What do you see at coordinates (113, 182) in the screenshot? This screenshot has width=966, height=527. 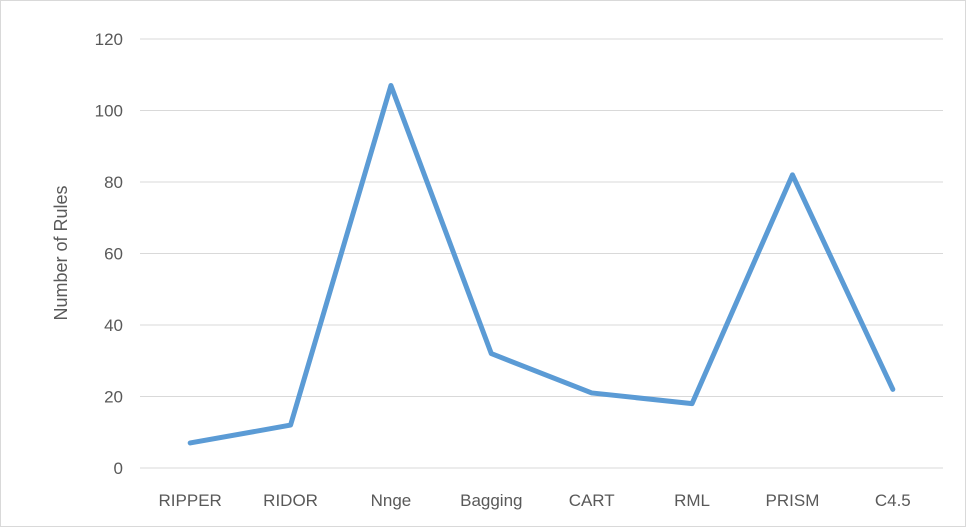 I see `y-tick-label: 80` at bounding box center [113, 182].